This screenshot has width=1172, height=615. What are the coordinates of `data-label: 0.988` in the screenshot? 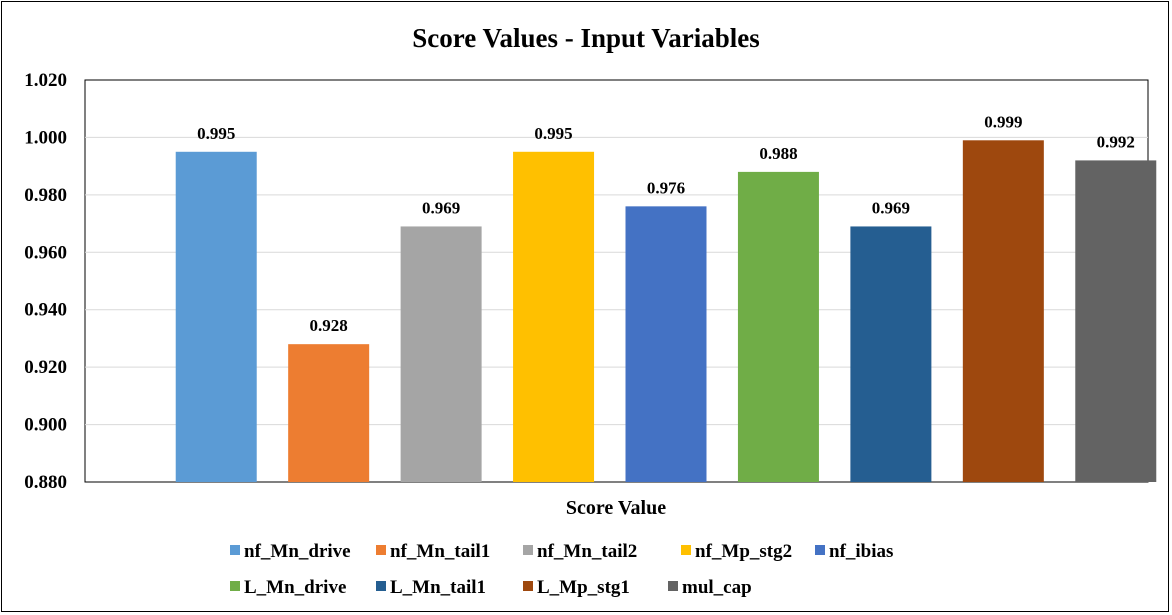 It's located at (778, 153).